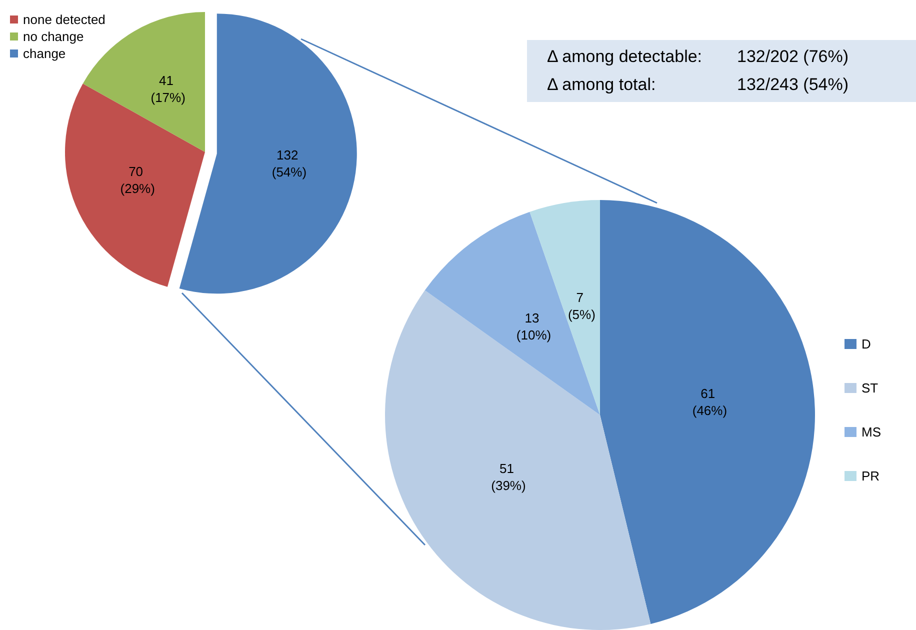 Image resolution: width=916 pixels, height=630 pixels. What do you see at coordinates (168, 89) in the screenshot?
I see `data-label: 41 (17%)` at bounding box center [168, 89].